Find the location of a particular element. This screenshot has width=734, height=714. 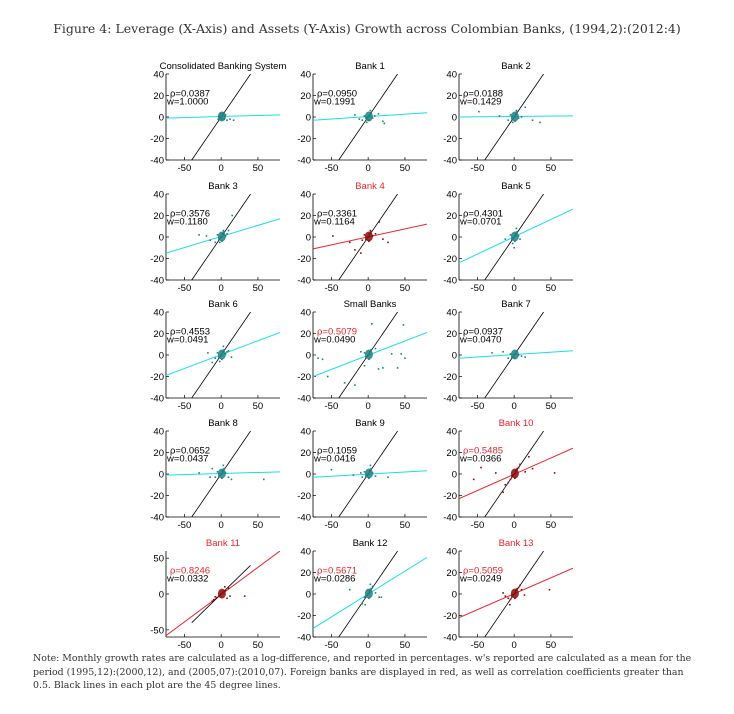

w-label: w=0.0437 is located at coordinates (187, 458).